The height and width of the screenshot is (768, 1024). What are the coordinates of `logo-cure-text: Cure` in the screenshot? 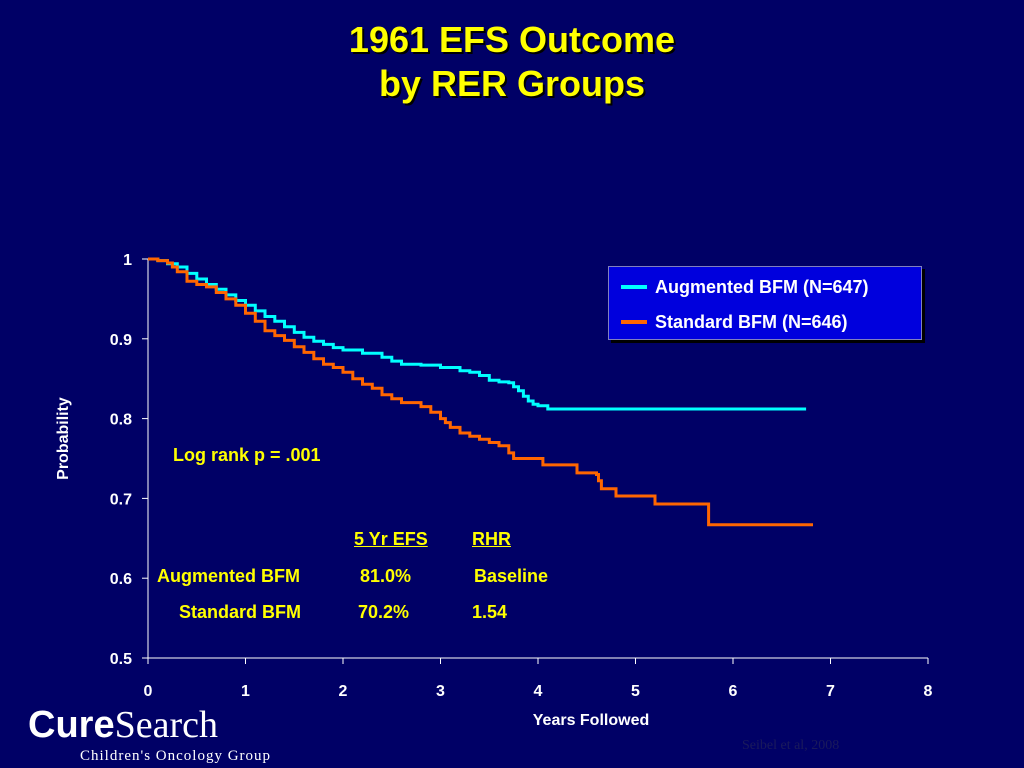 It's located at (71, 725).